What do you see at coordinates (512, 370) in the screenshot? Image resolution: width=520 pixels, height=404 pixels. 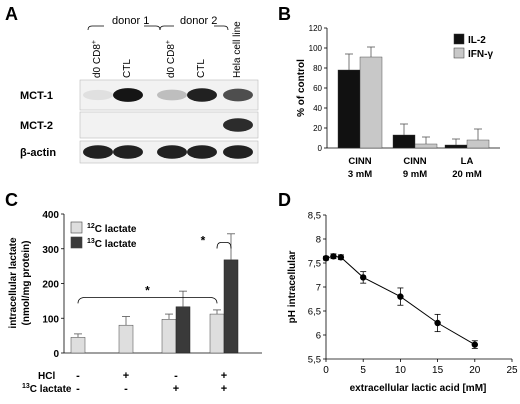 I see `x-tick-label: 25` at bounding box center [512, 370].